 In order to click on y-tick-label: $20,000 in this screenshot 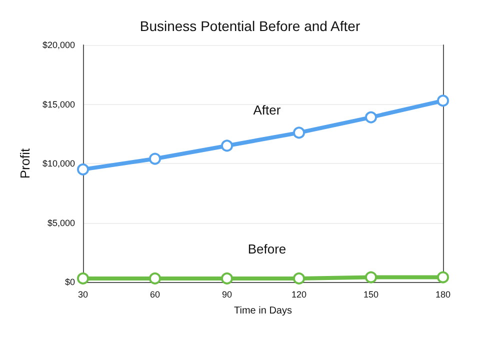, I will do `click(58, 45)`.